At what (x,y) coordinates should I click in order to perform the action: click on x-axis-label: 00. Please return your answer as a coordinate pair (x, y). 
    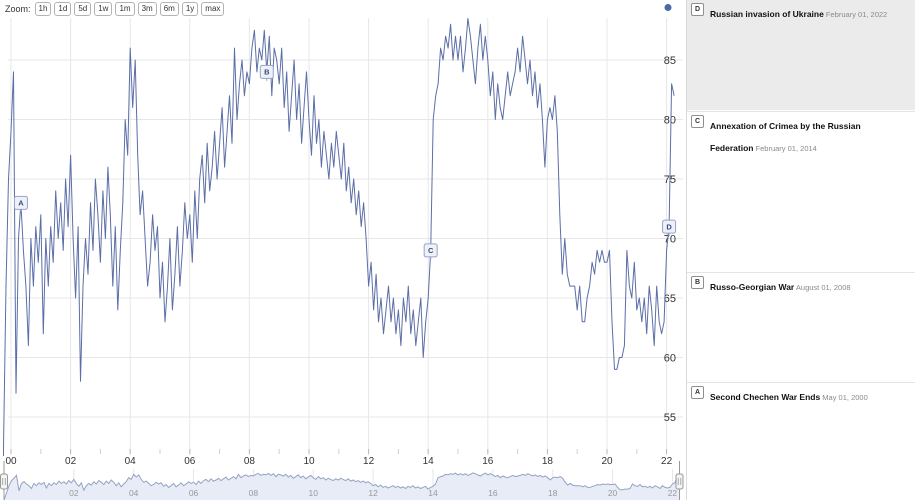
    Looking at the image, I should click on (11, 461).